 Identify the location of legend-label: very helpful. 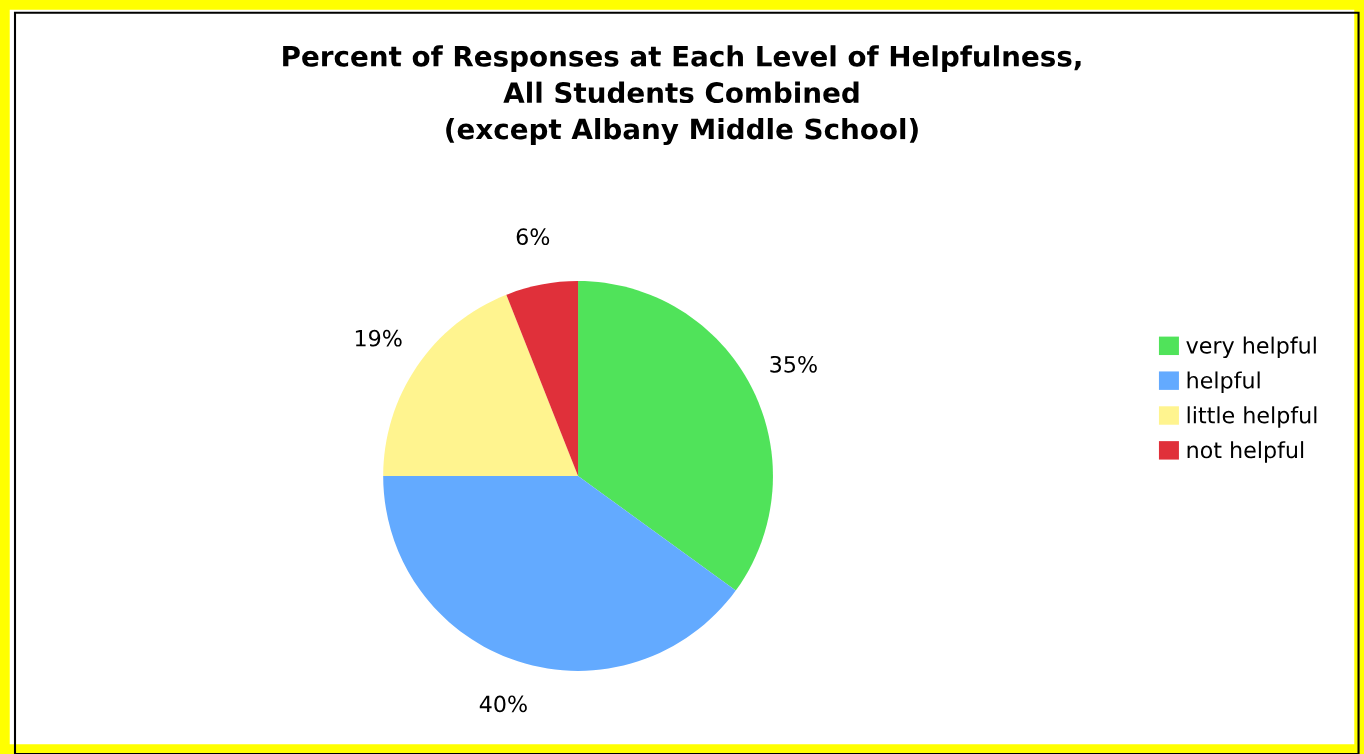
(1251, 347).